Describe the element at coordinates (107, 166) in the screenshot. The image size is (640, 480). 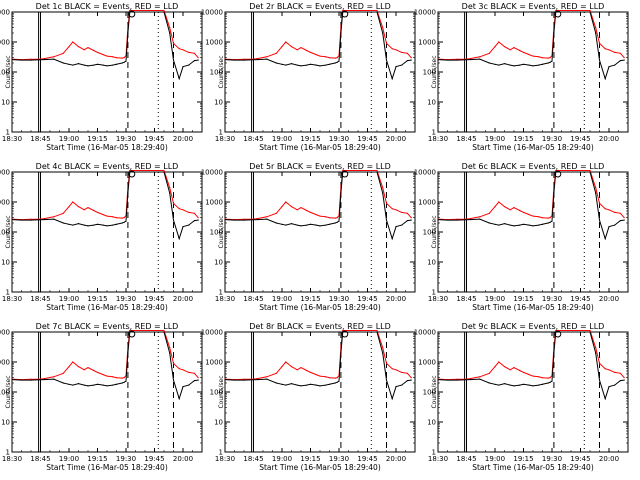
I see `chart-title: Det 4c BLACK = Events, RED = LLD` at that location.